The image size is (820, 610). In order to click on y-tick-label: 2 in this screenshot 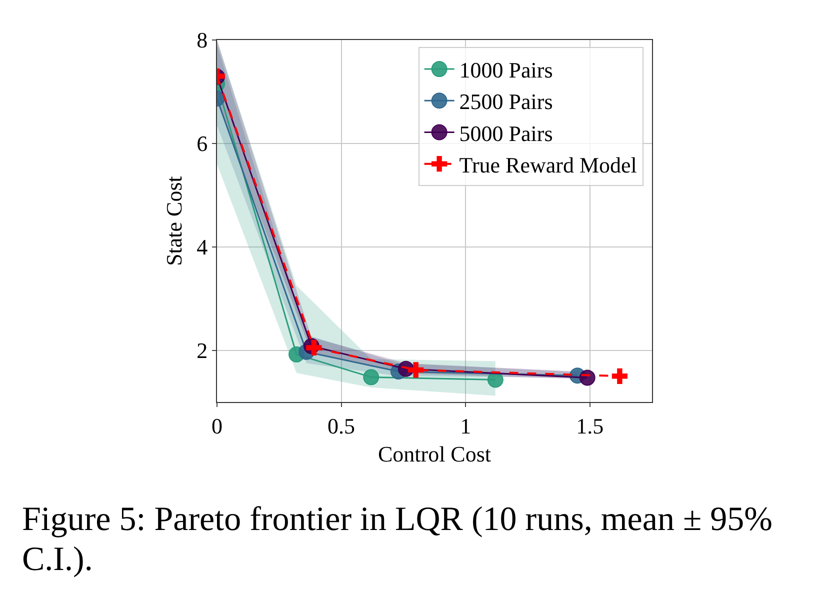, I will do `click(202, 350)`.